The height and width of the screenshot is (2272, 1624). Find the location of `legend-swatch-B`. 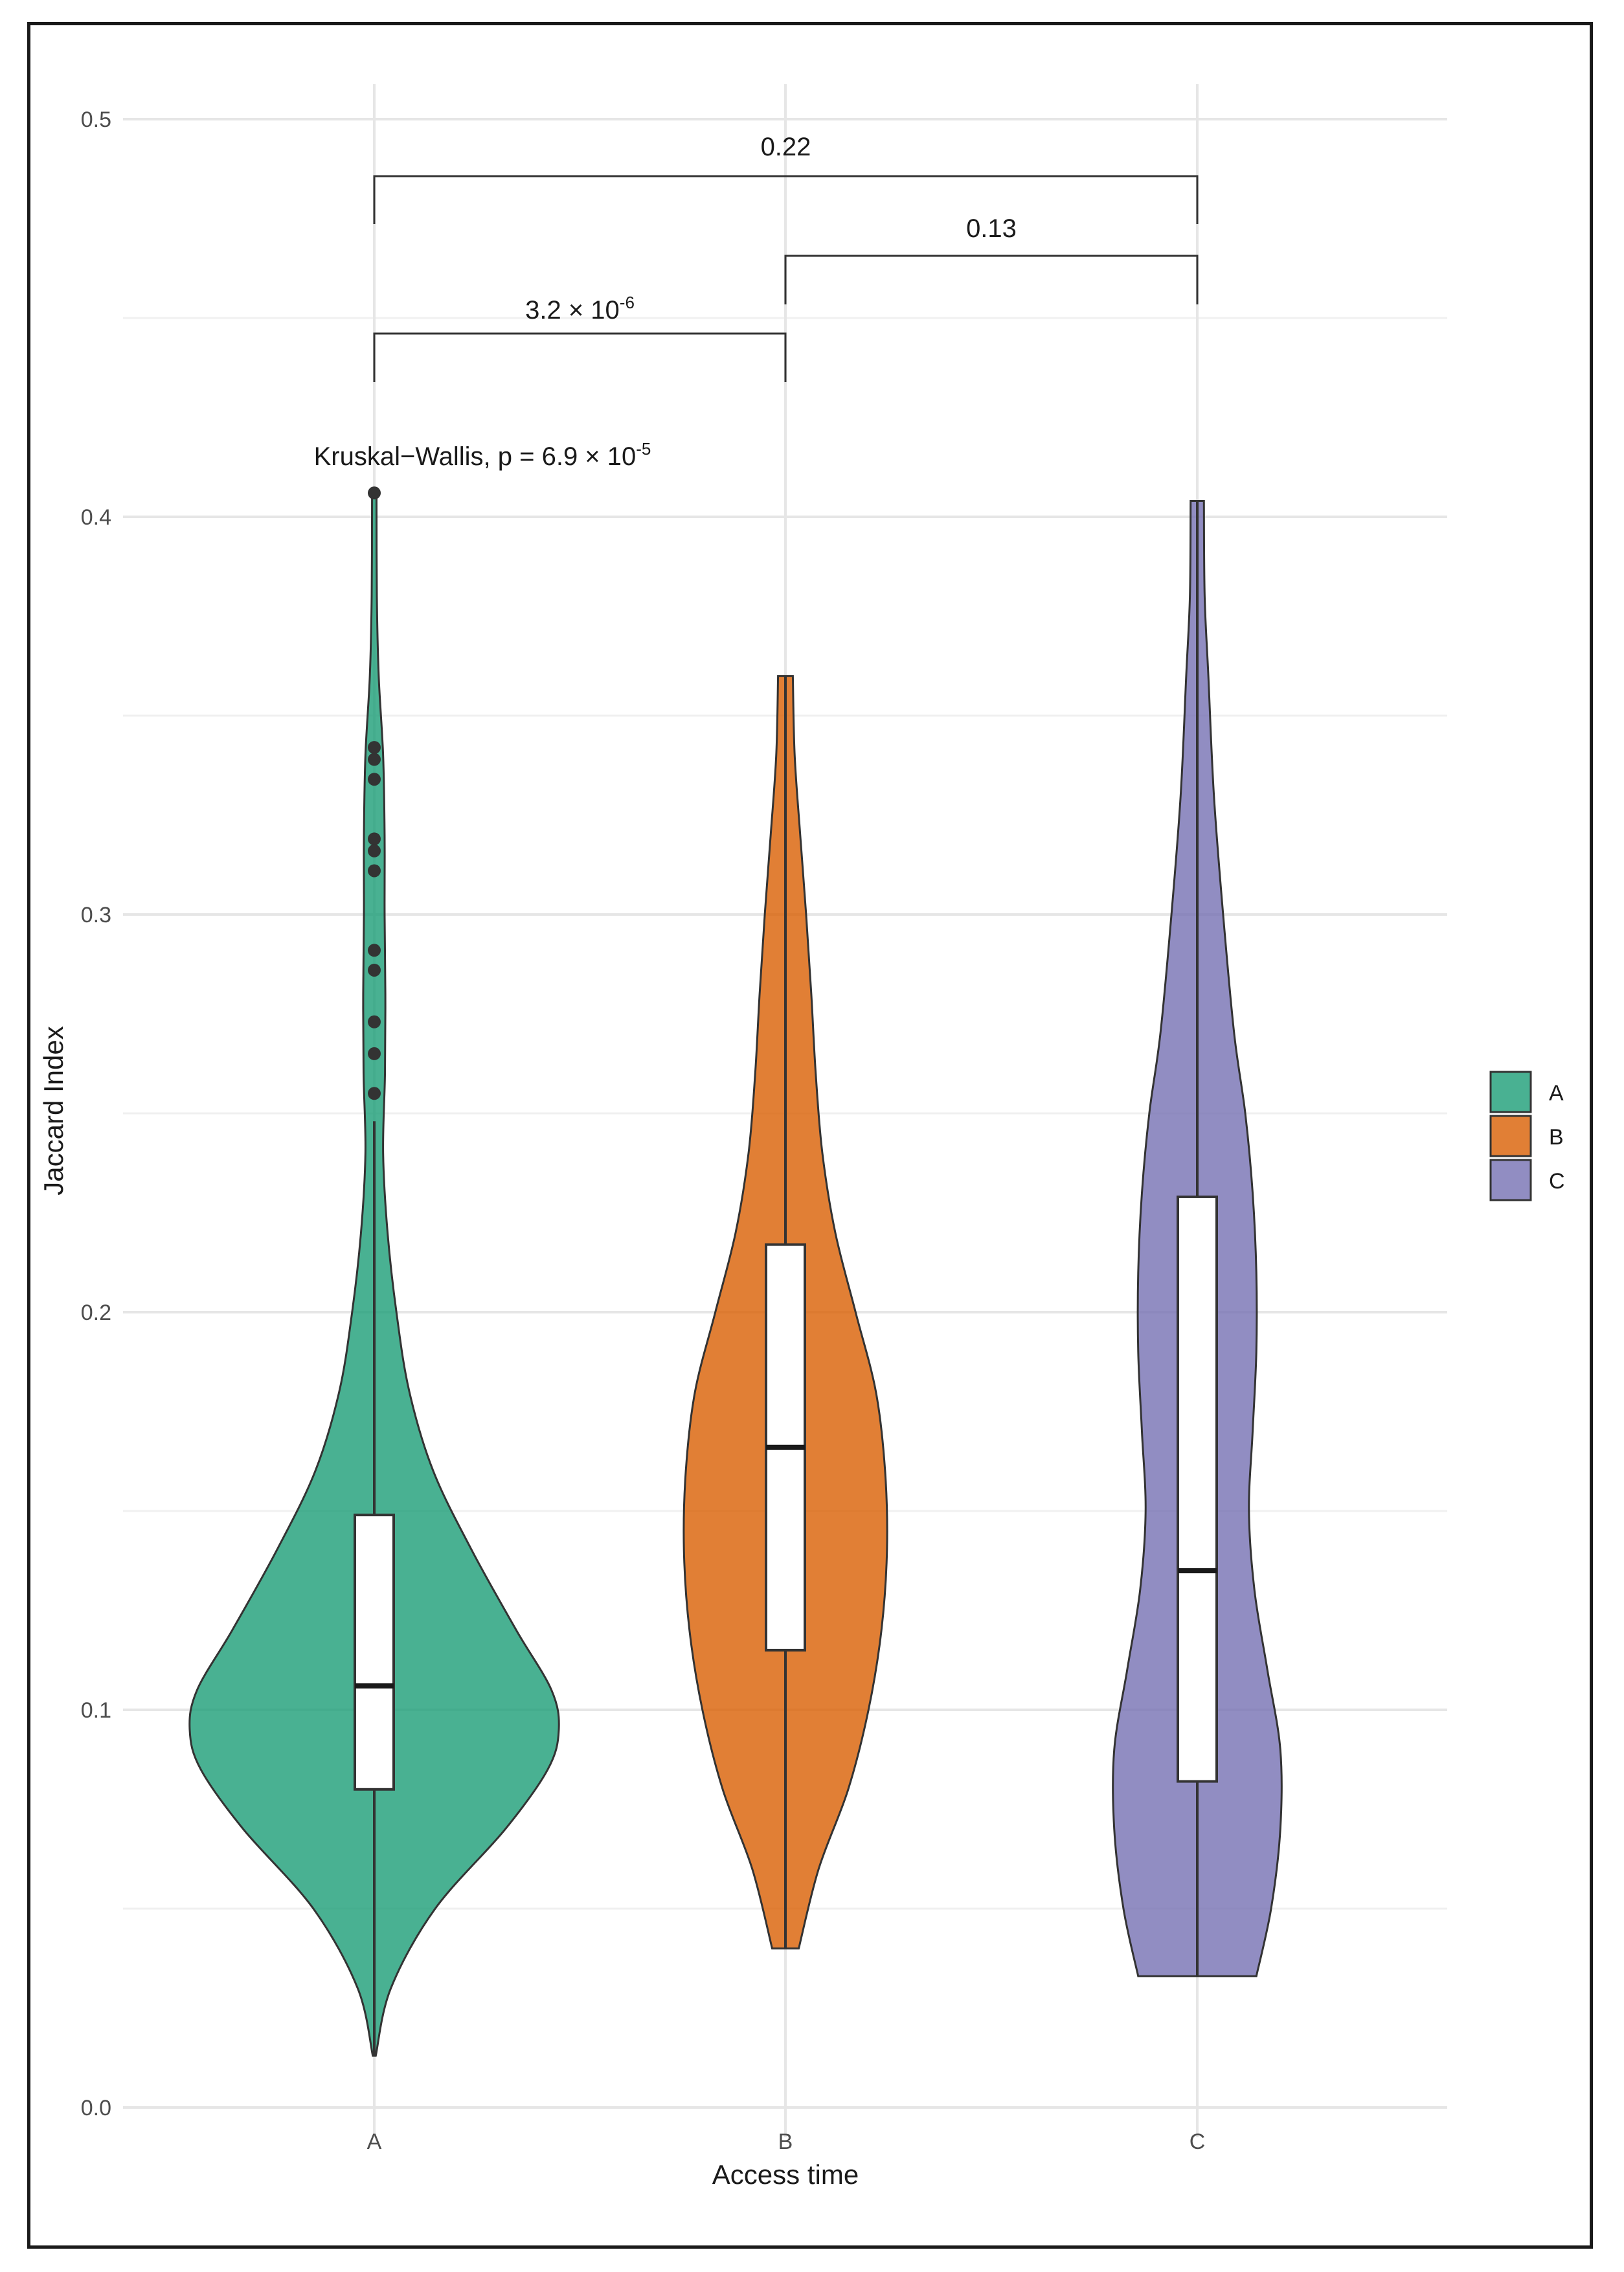

legend-swatch-B is located at coordinates (1510, 1136).